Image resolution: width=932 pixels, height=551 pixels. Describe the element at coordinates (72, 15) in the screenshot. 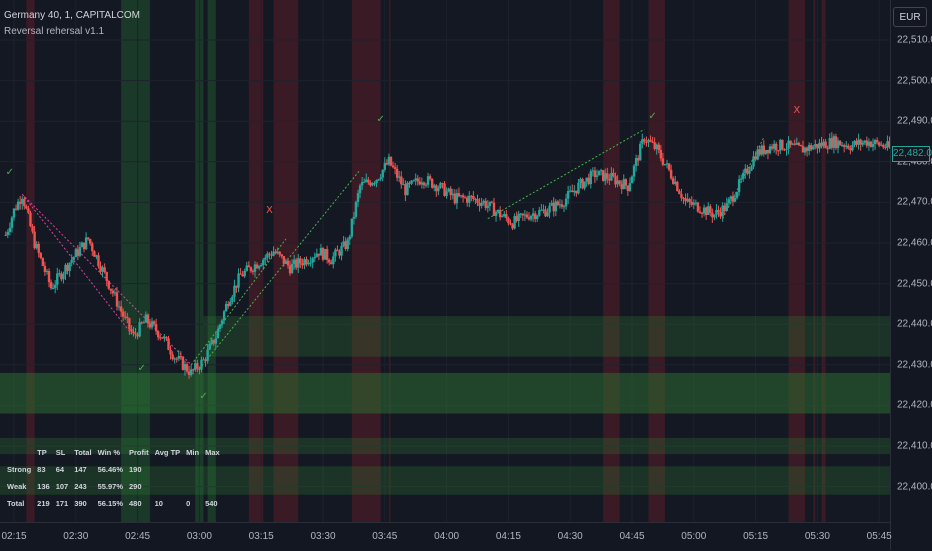

I see `symbol-title: Germany 40, 1, CAPITALCOM` at that location.